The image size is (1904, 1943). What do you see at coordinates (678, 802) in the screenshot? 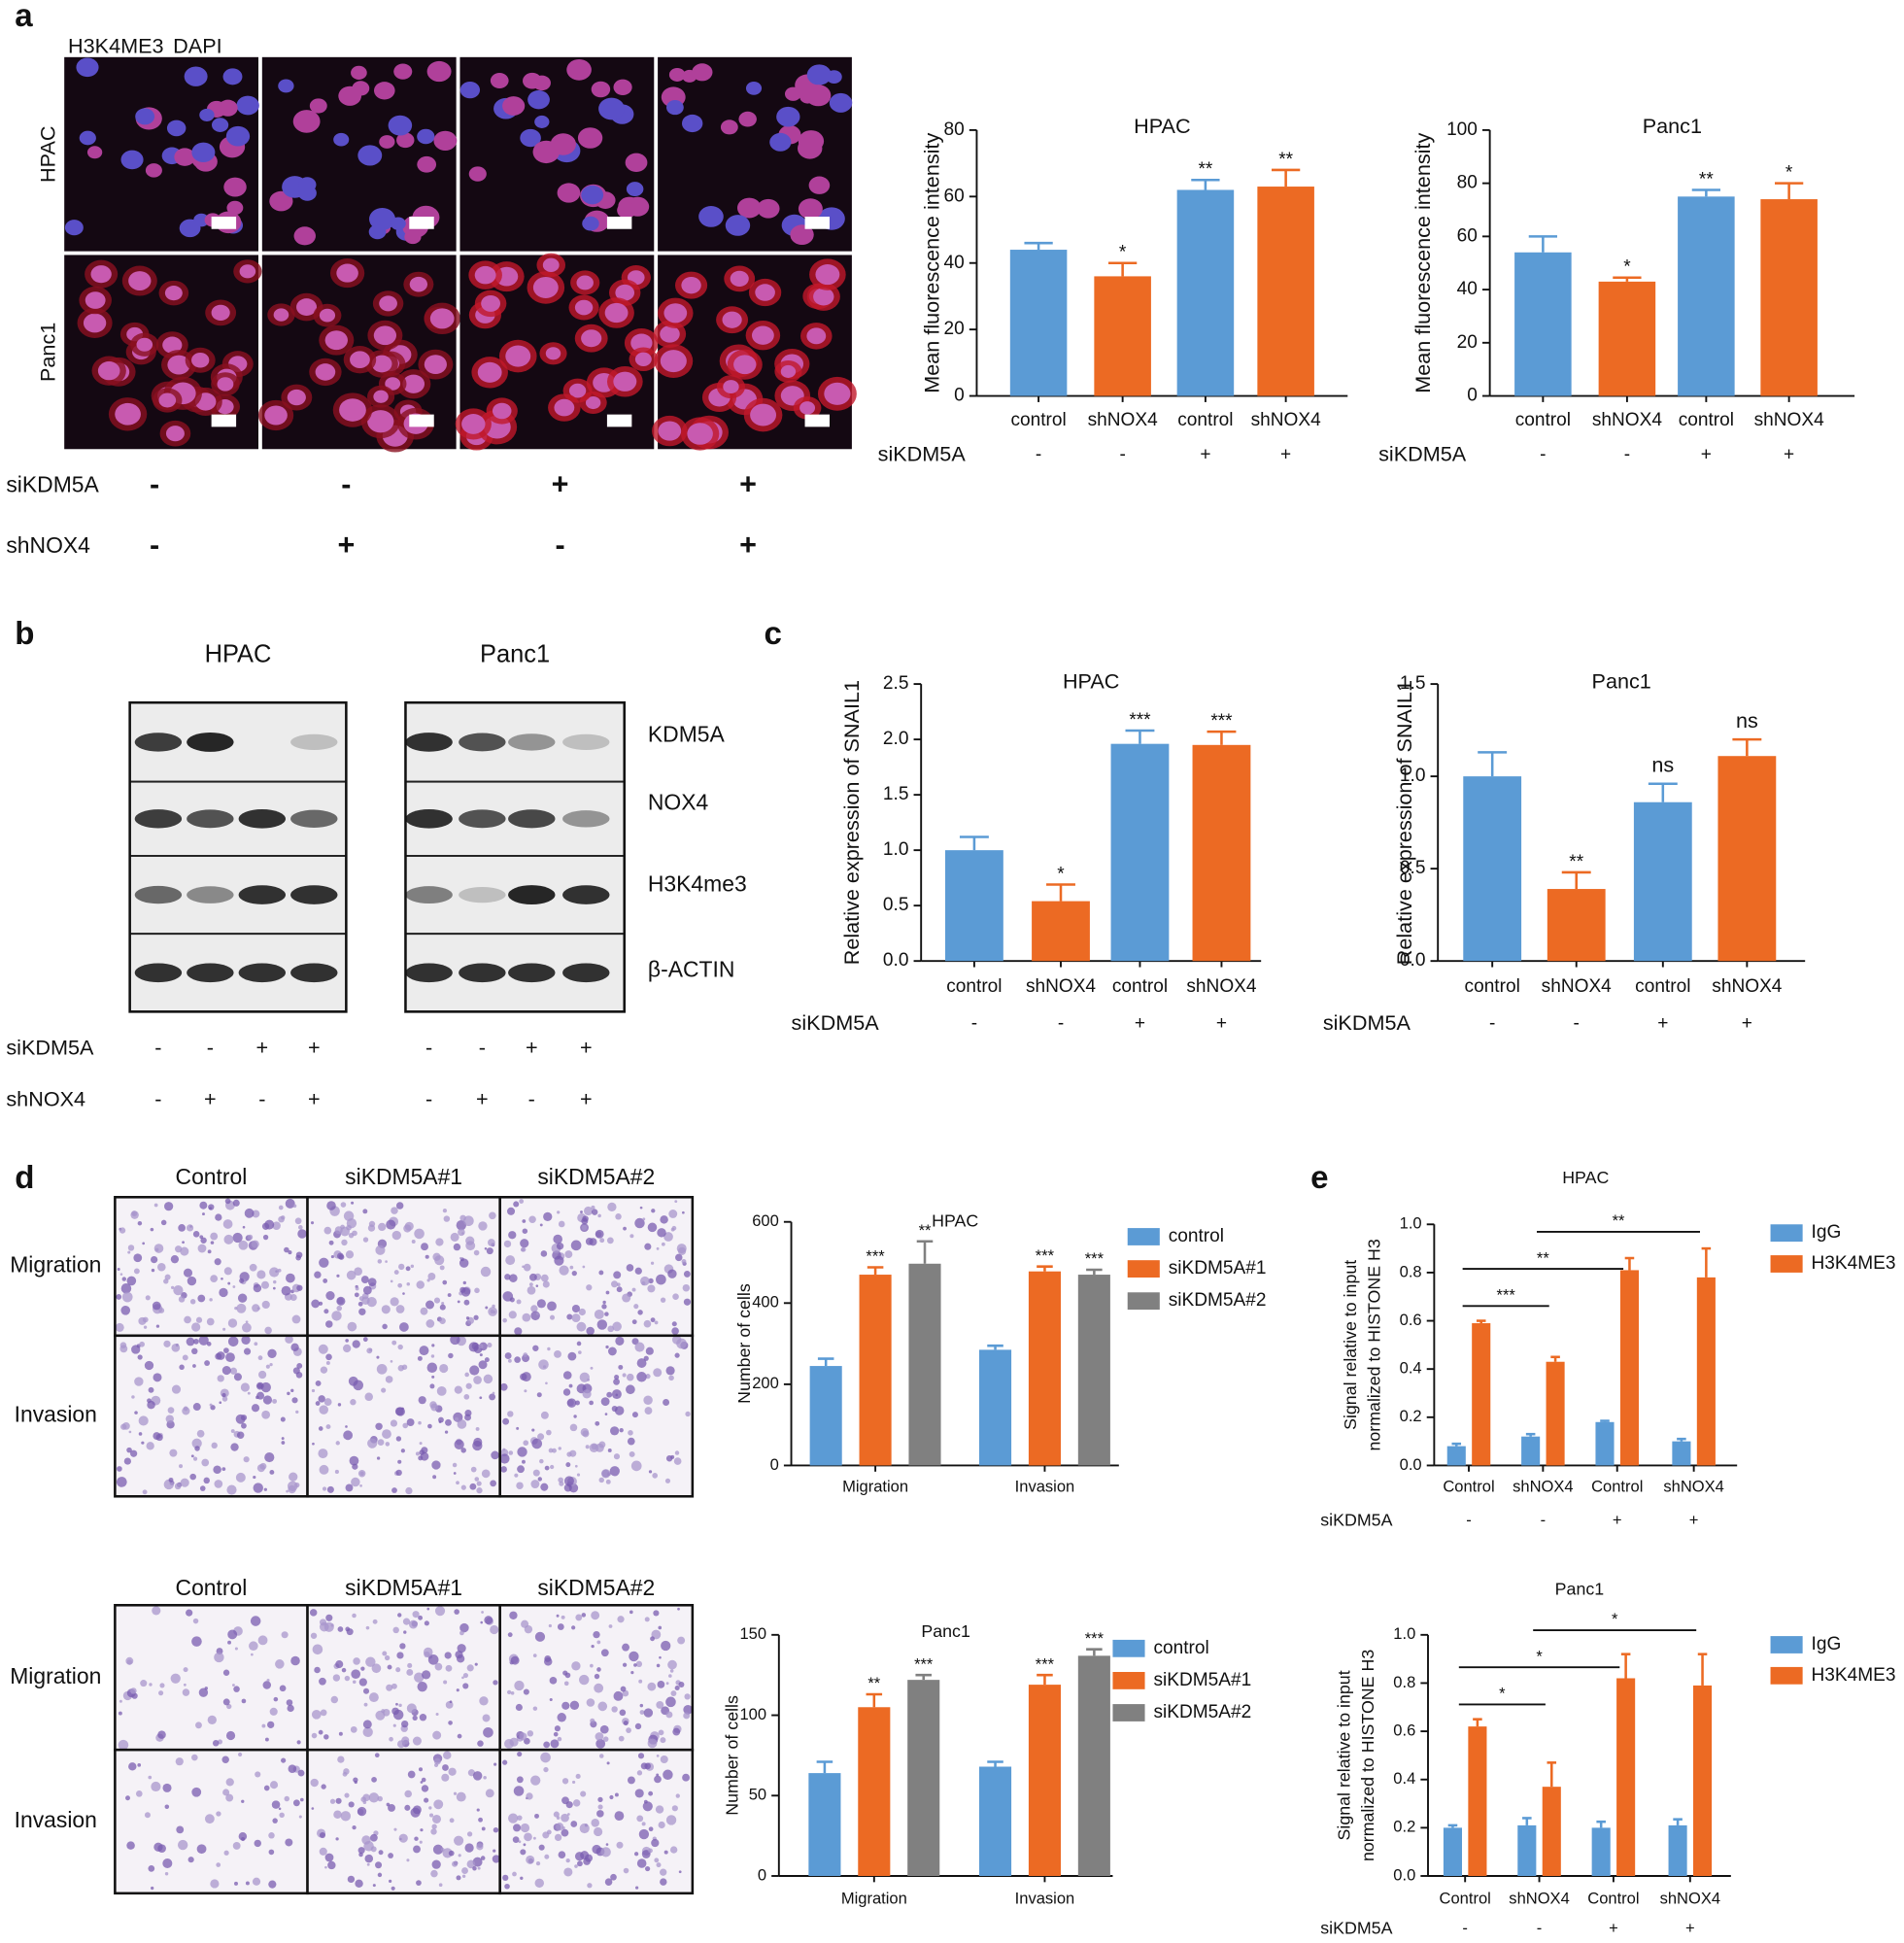
I see `band-label: NOX4` at bounding box center [678, 802].